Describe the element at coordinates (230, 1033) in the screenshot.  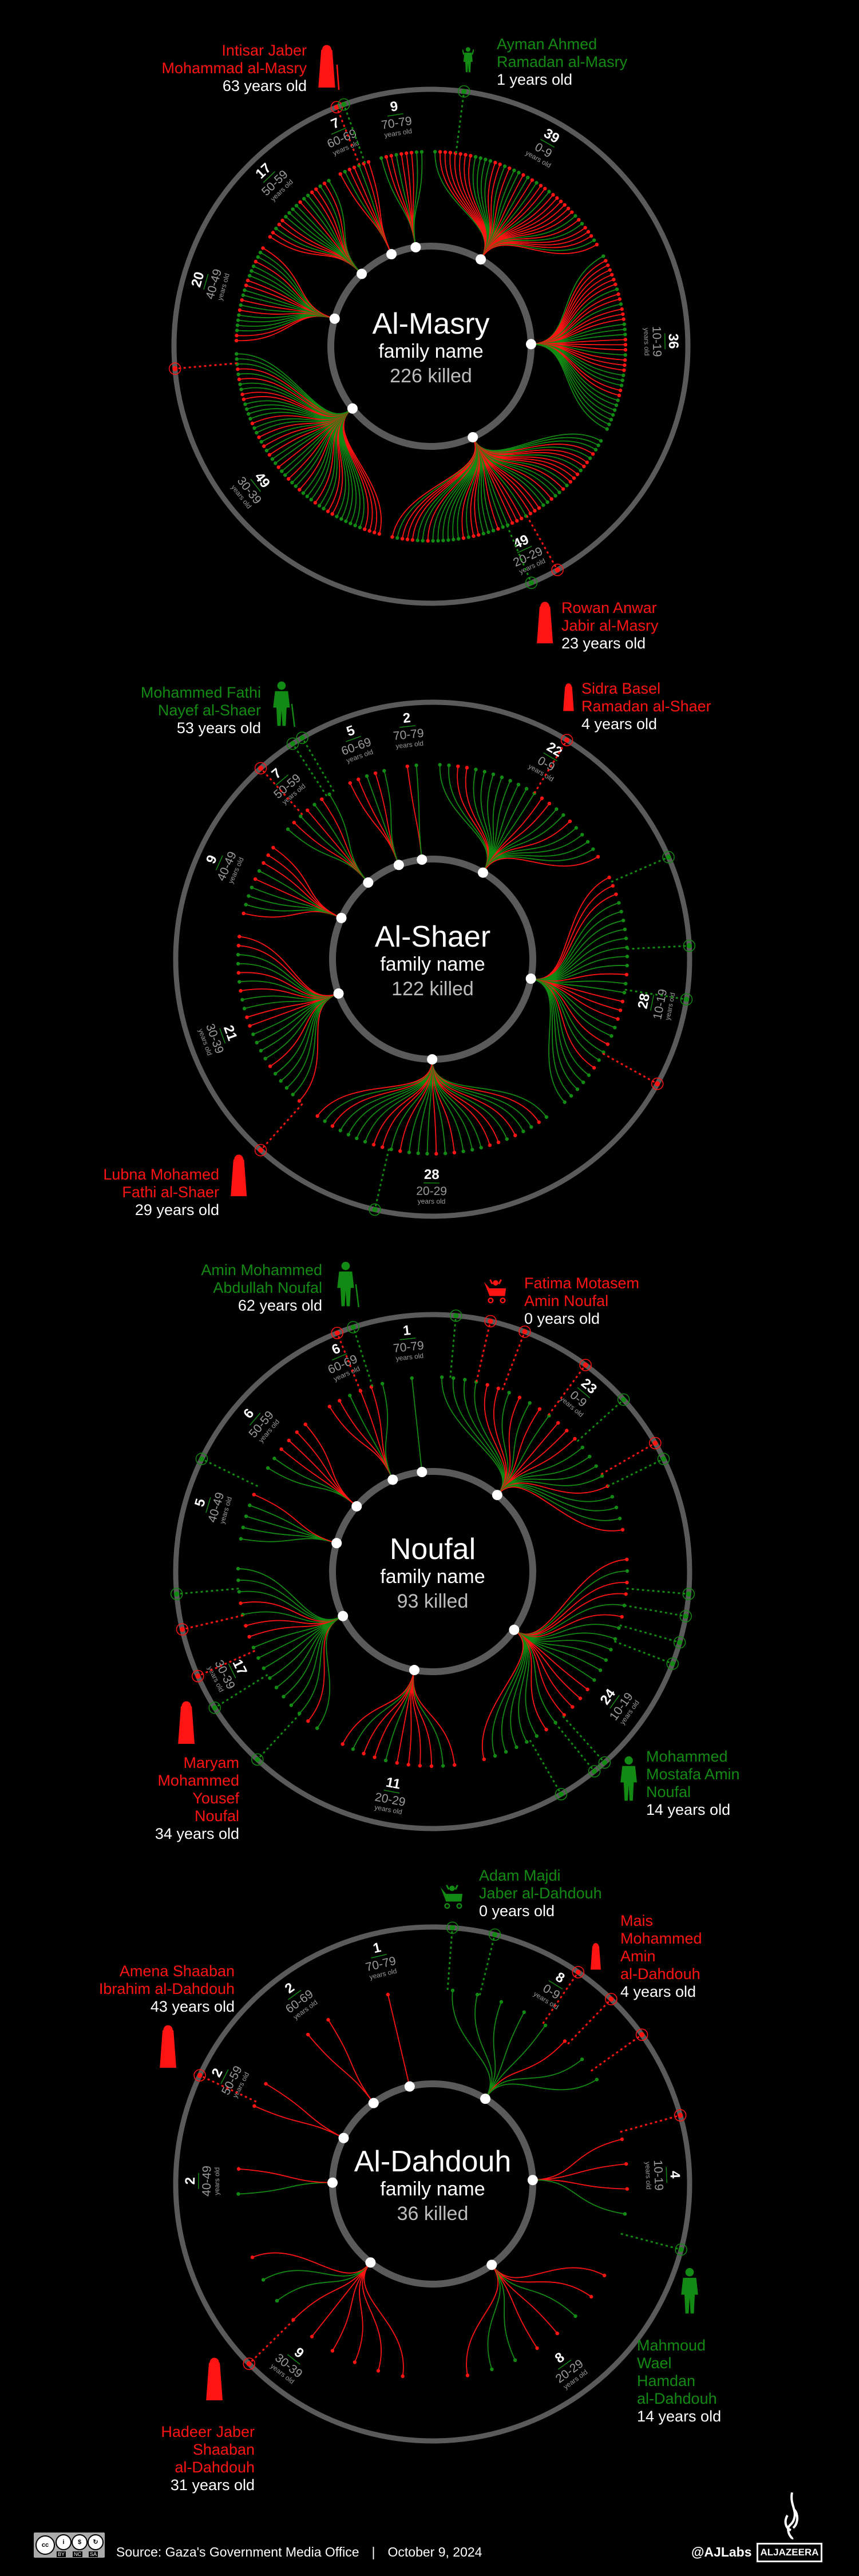
I see `group-count: 21` at that location.